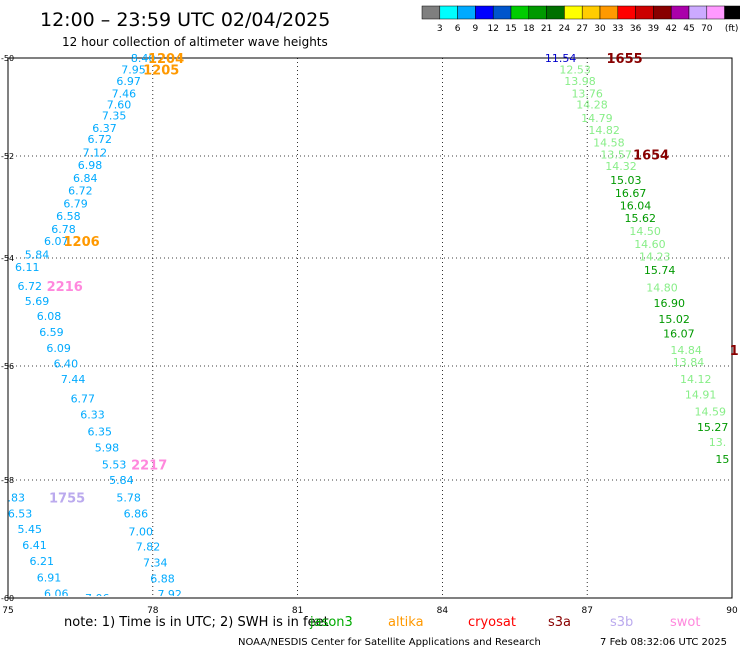 The height and width of the screenshot is (650, 740). What do you see at coordinates (140, 531) in the screenshot?
I see `data-point-label: 7.00` at bounding box center [140, 531].